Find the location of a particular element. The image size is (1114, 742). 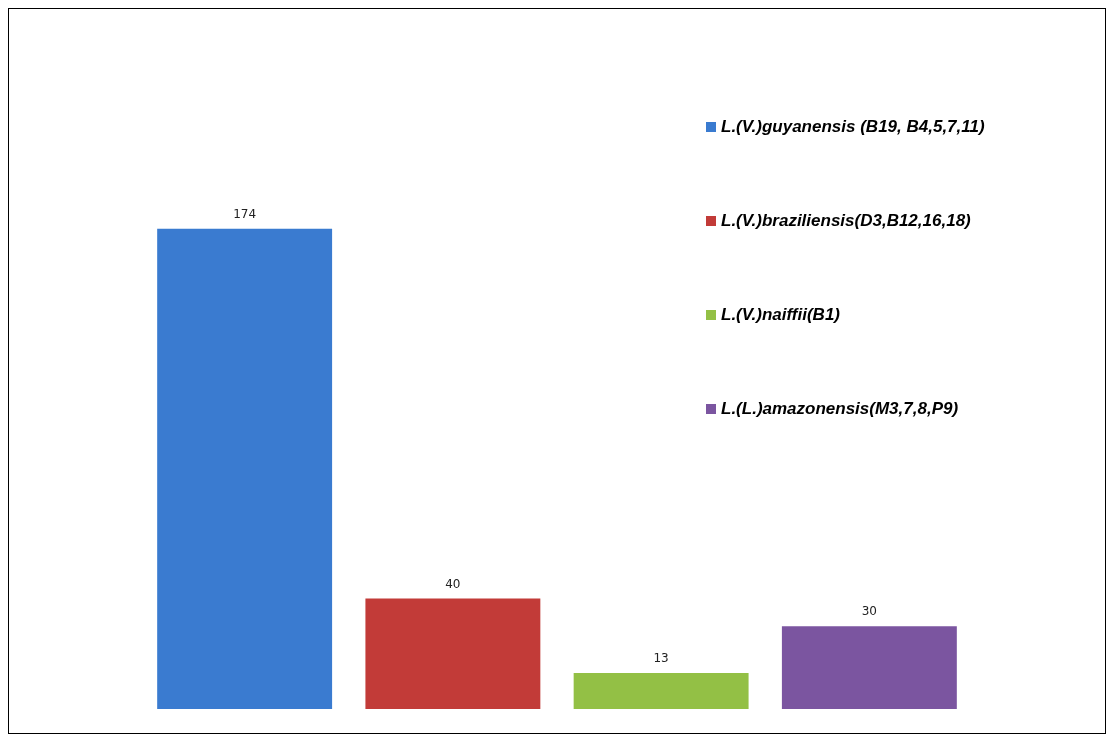

legend-label: L.(V.)naiffii(B1) is located at coordinates (781, 315).